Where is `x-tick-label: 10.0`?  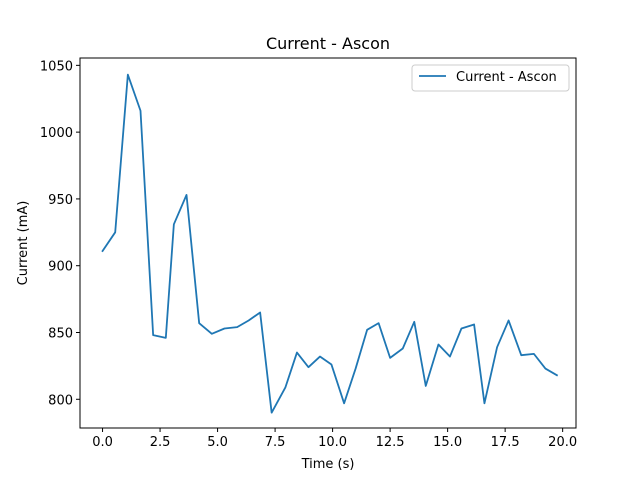
x-tick-label: 10.0 is located at coordinates (332, 442).